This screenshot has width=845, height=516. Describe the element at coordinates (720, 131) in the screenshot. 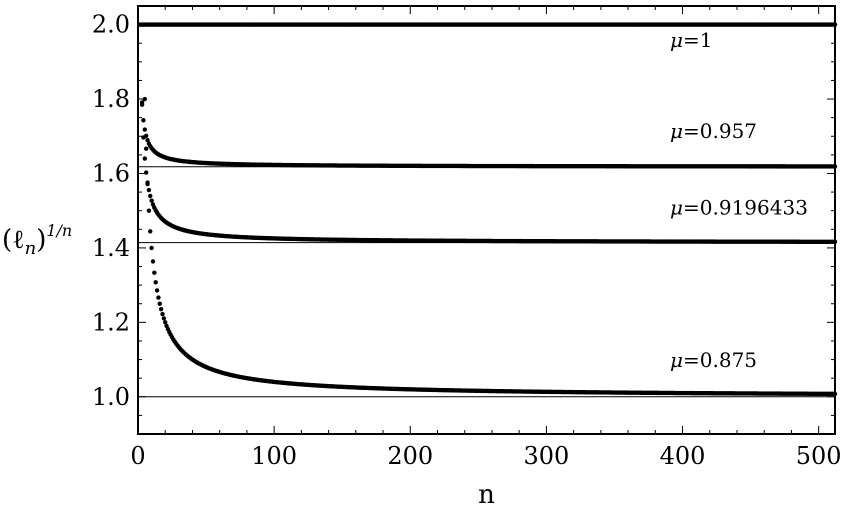

I see `series-label-value: =0.957` at that location.